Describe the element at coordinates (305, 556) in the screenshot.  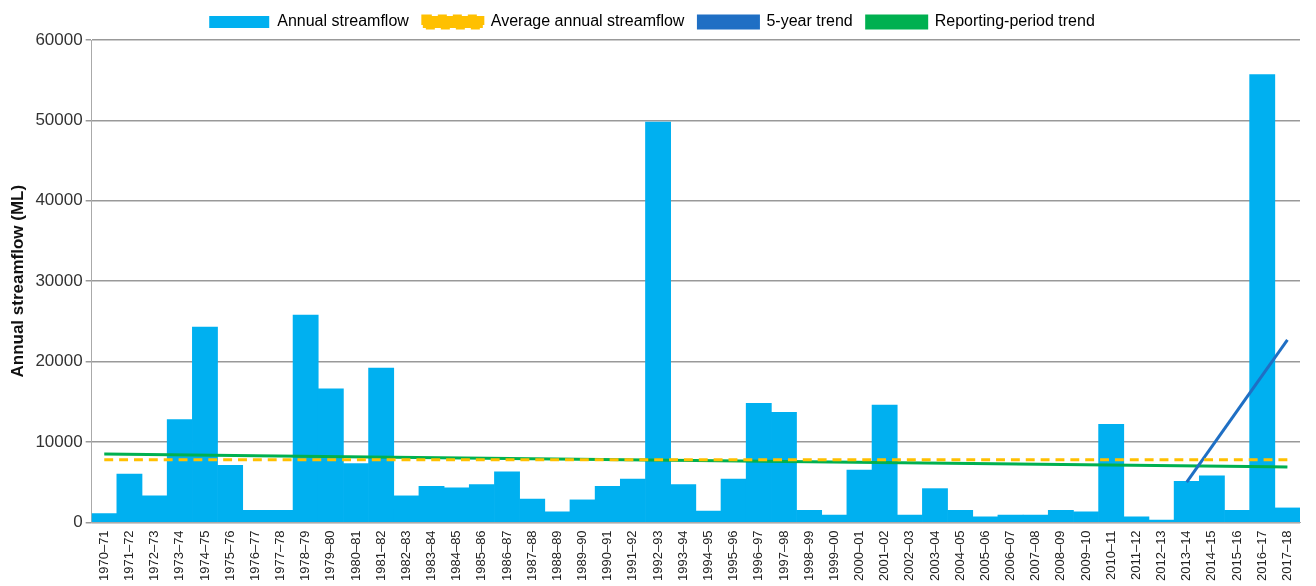
I see `x-tick-label: 1978–79` at that location.